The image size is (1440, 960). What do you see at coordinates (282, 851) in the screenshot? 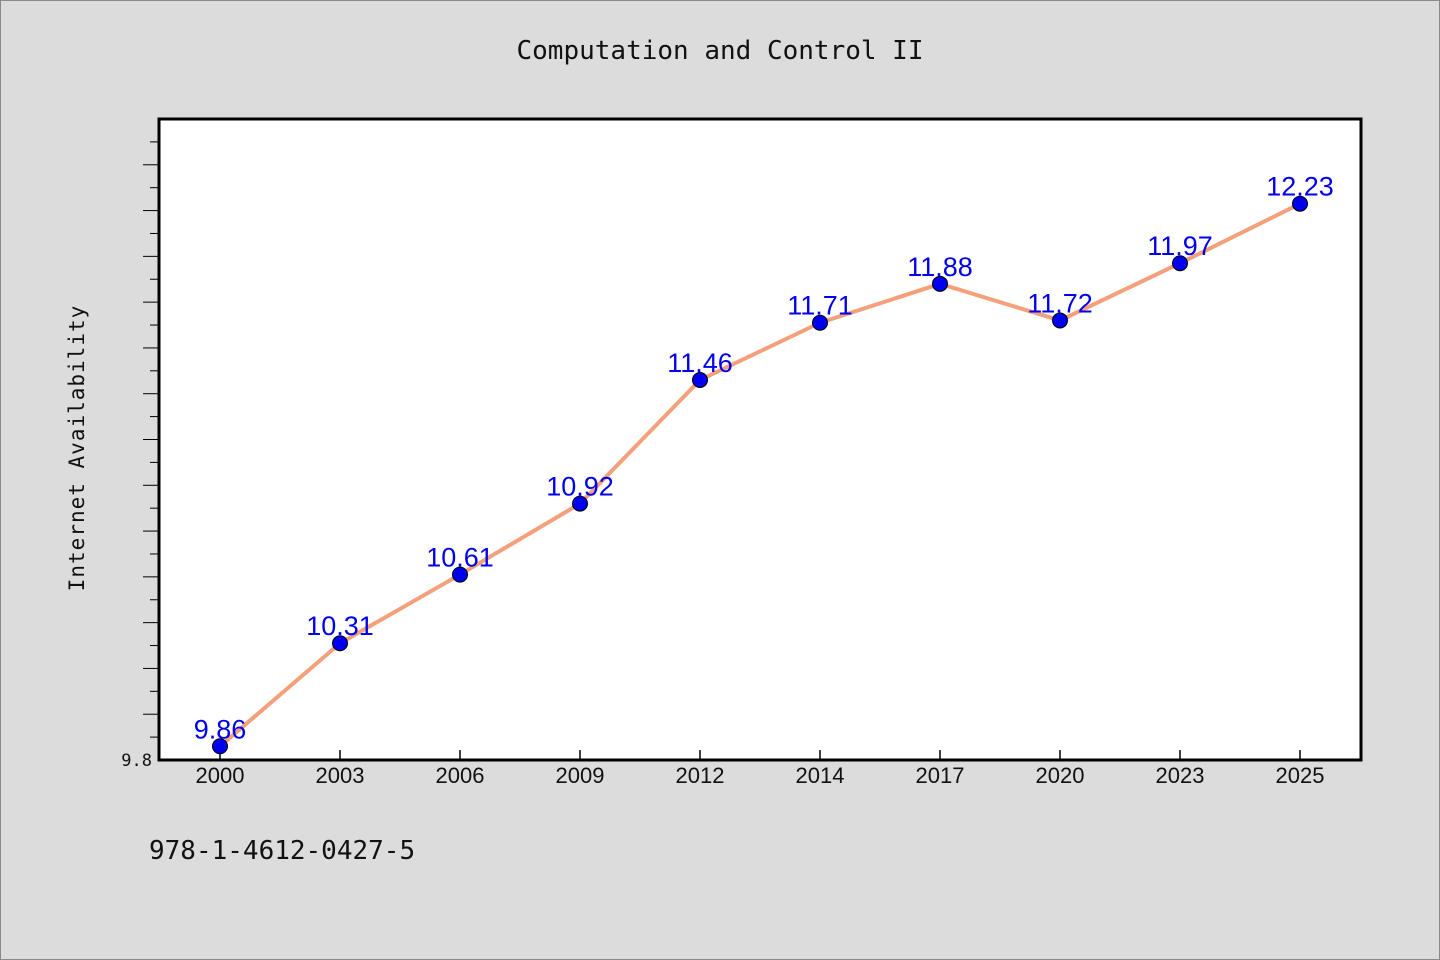
I see `isbn-text: 978-1-4612-0427-5` at bounding box center [282, 851].